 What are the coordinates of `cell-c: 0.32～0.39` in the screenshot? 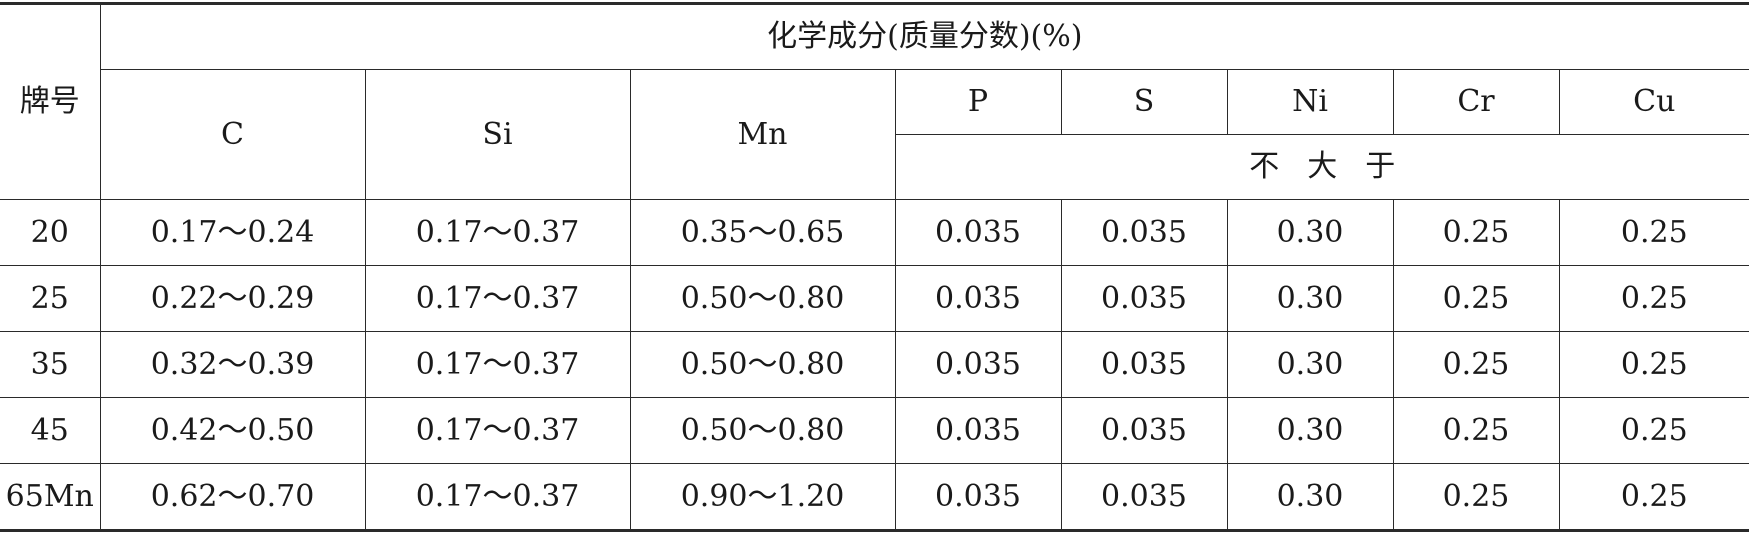 It's located at (232, 364).